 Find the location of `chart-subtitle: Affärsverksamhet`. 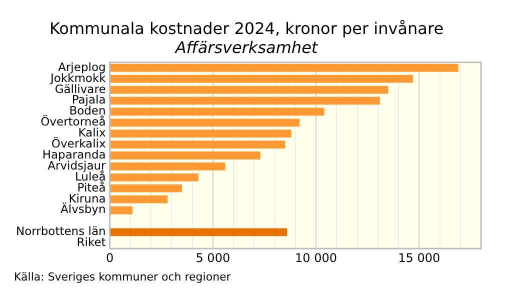

chart-subtitle: Affärsverksamhet is located at coordinates (246, 47).